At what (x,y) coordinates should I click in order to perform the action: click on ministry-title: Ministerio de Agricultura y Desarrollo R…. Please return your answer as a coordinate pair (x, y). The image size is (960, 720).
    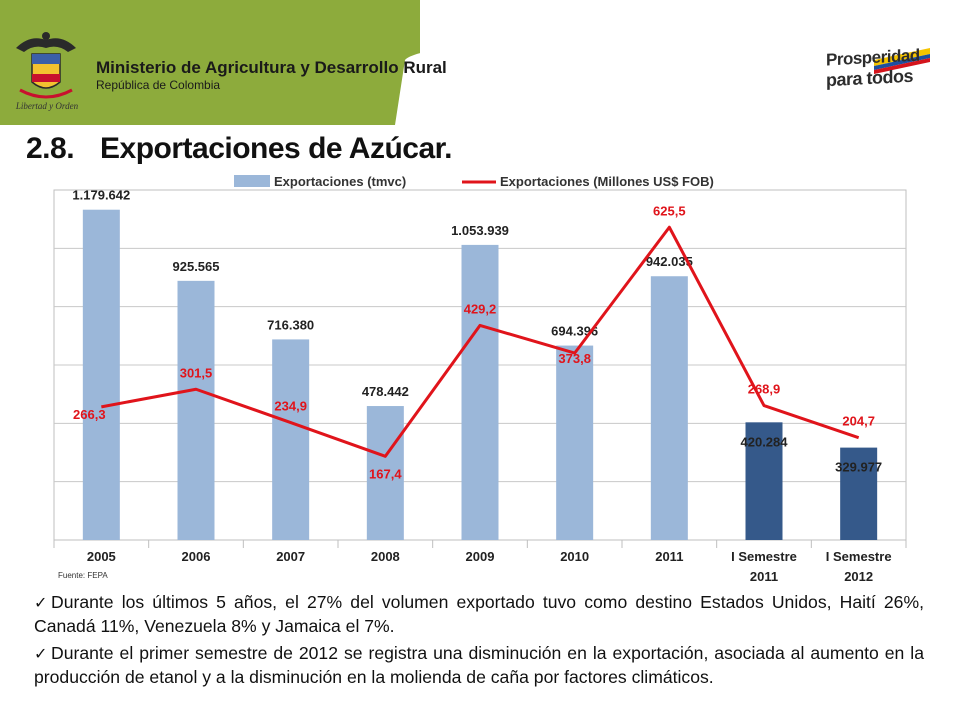
    Looking at the image, I should click on (271, 67).